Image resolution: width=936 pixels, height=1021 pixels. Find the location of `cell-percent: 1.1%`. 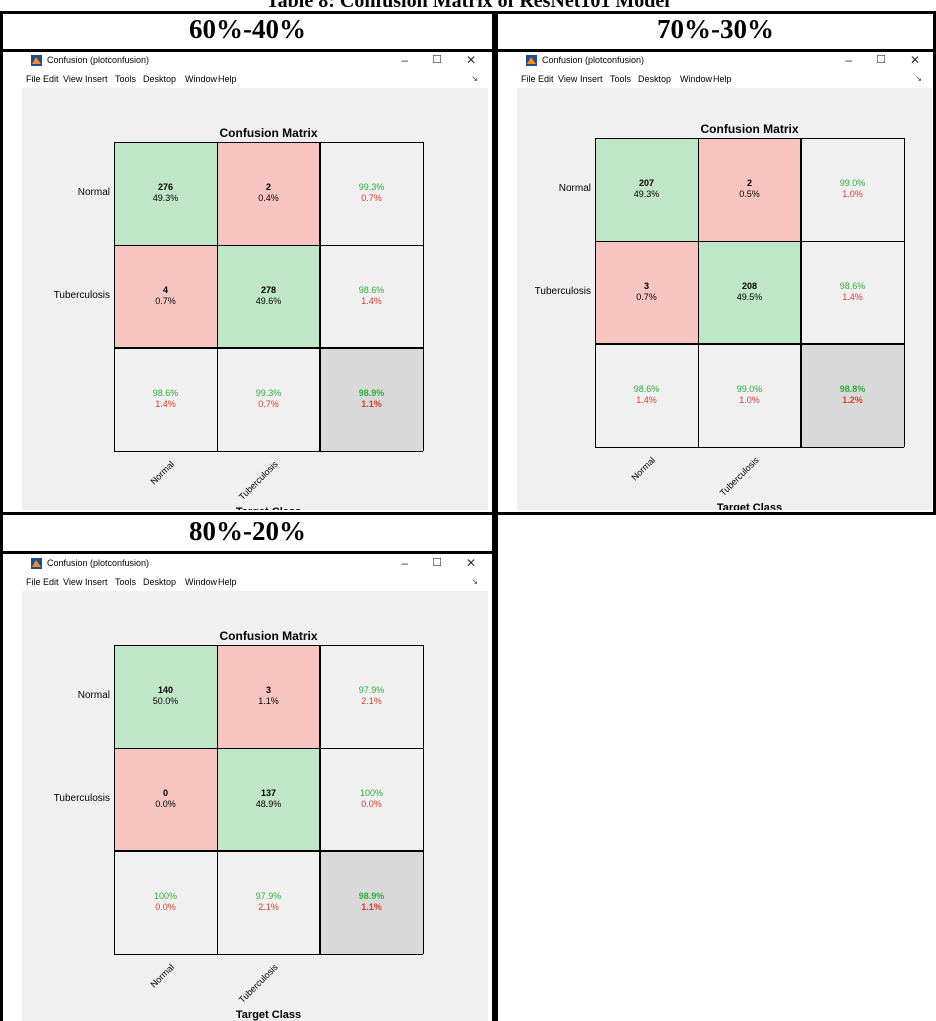

cell-percent: 1.1% is located at coordinates (371, 404).